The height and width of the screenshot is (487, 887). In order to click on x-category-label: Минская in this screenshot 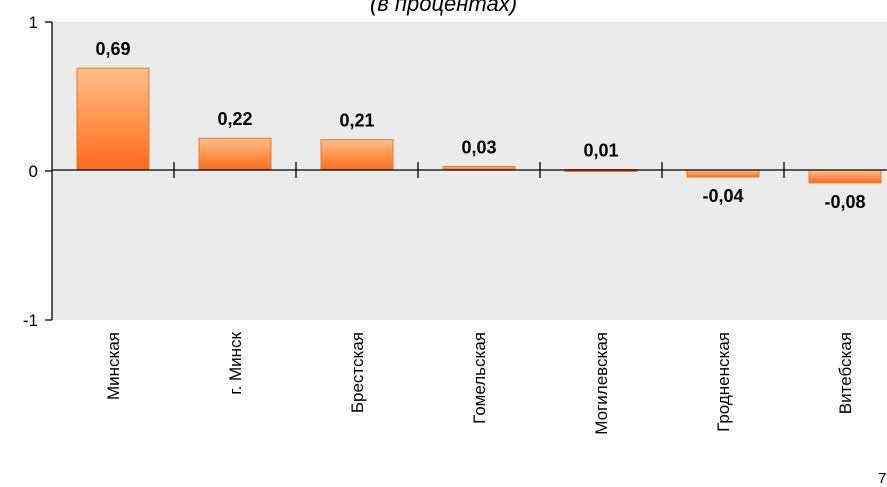, I will do `click(113, 366)`.